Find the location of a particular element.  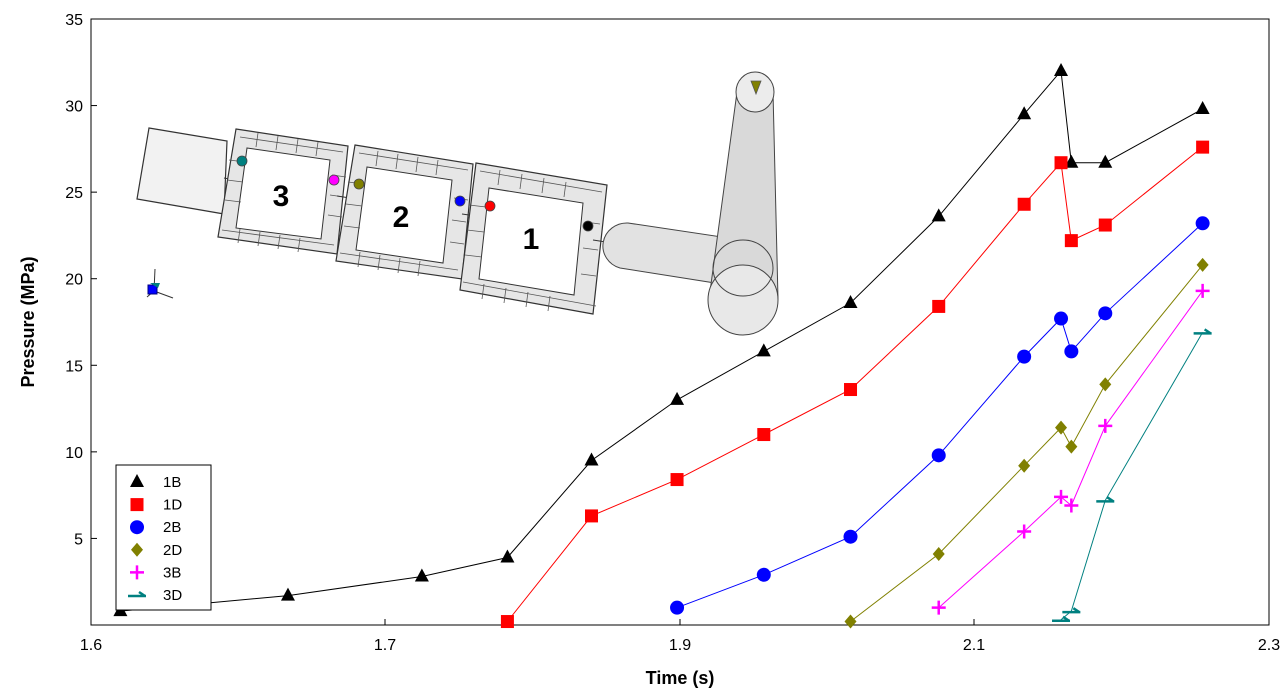

x-tick-label: 1.9 is located at coordinates (680, 645).